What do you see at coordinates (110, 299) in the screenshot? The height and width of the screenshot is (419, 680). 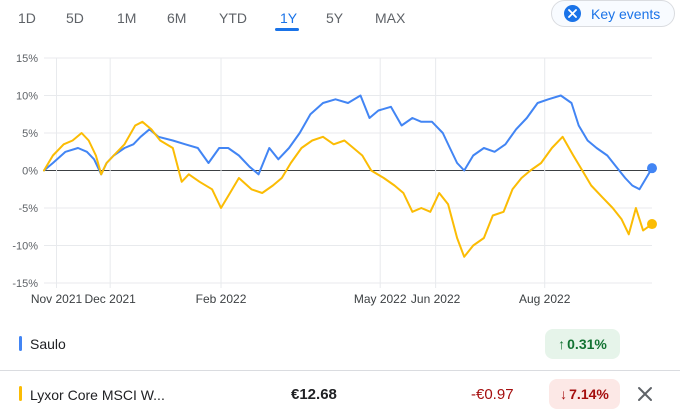 I see `x-tick-label: Dec 2021` at bounding box center [110, 299].